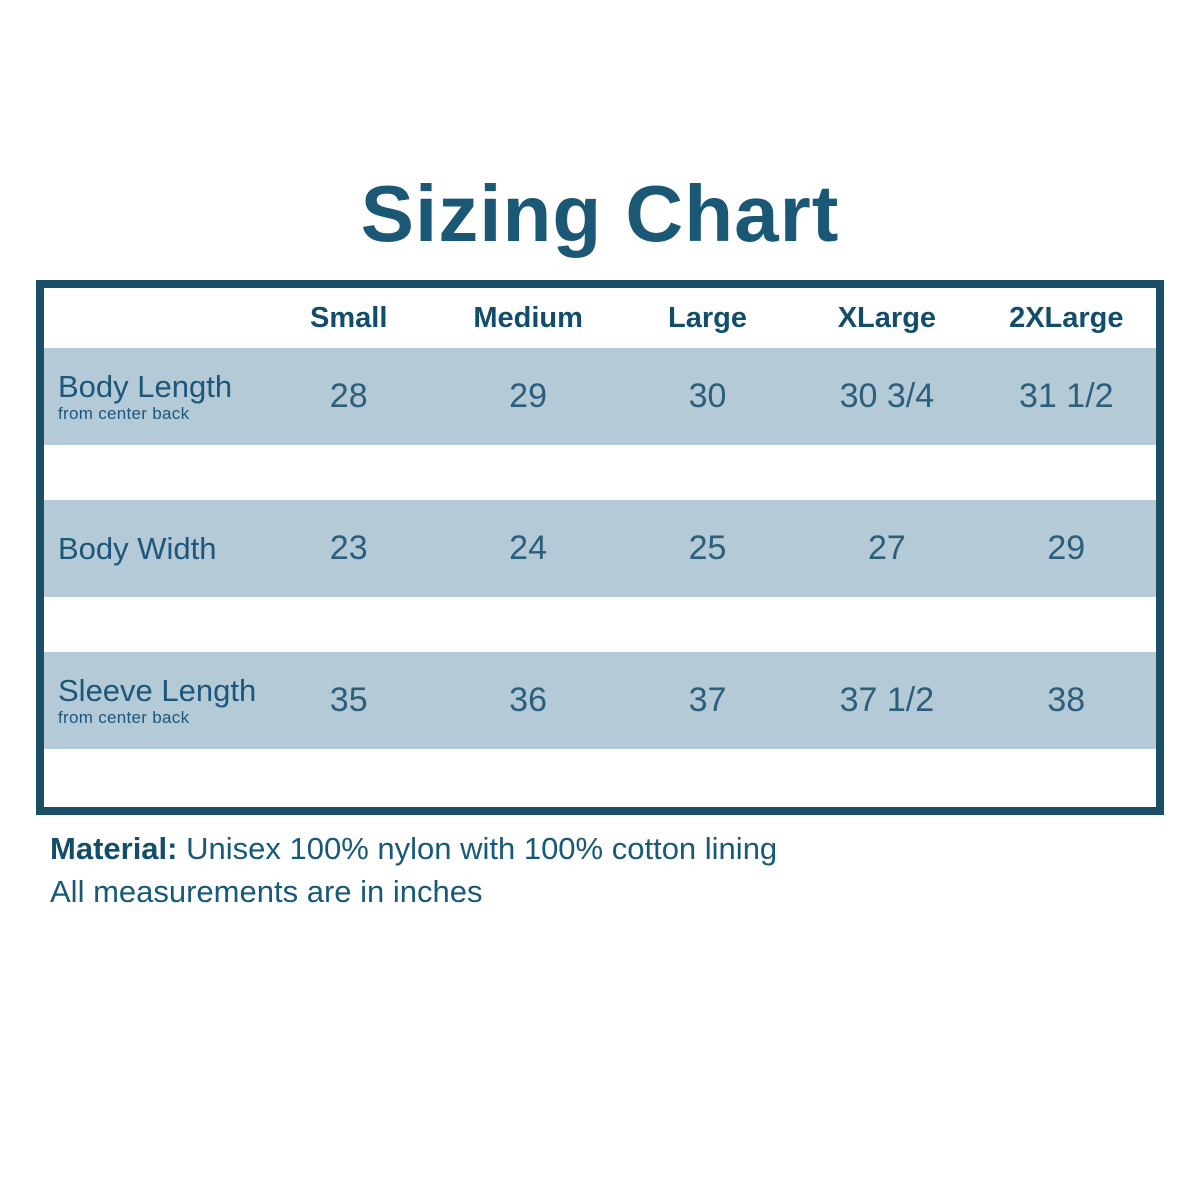 This screenshot has width=1200, height=1200. I want to click on cell-body-width-medium: 24, so click(528, 548).